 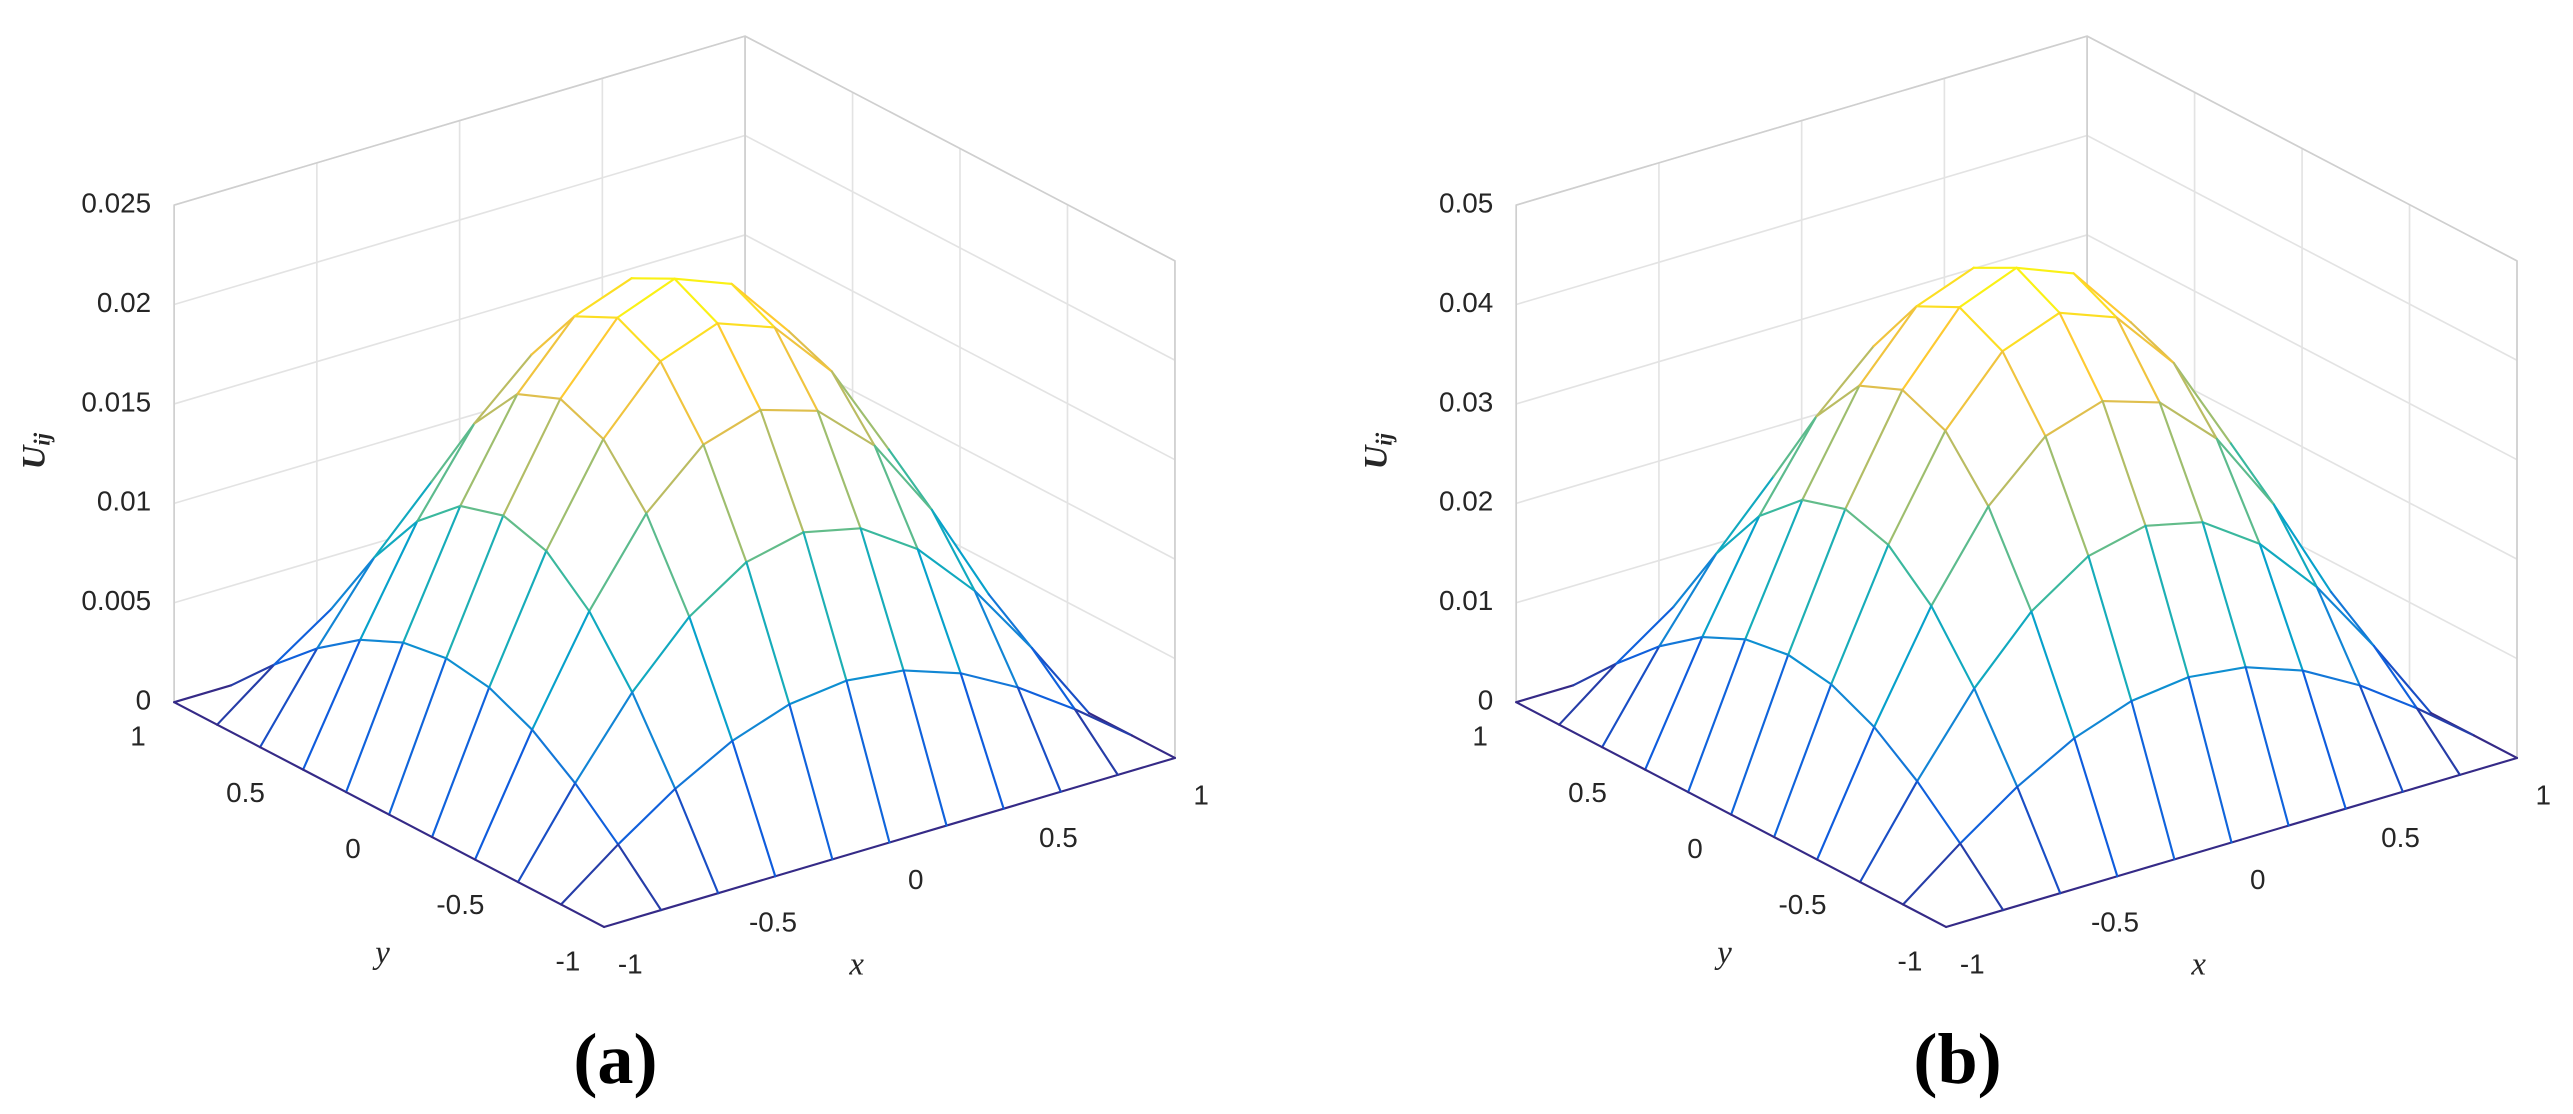 What do you see at coordinates (2115, 921) in the screenshot?
I see `x-tick-label: -0.5` at bounding box center [2115, 921].